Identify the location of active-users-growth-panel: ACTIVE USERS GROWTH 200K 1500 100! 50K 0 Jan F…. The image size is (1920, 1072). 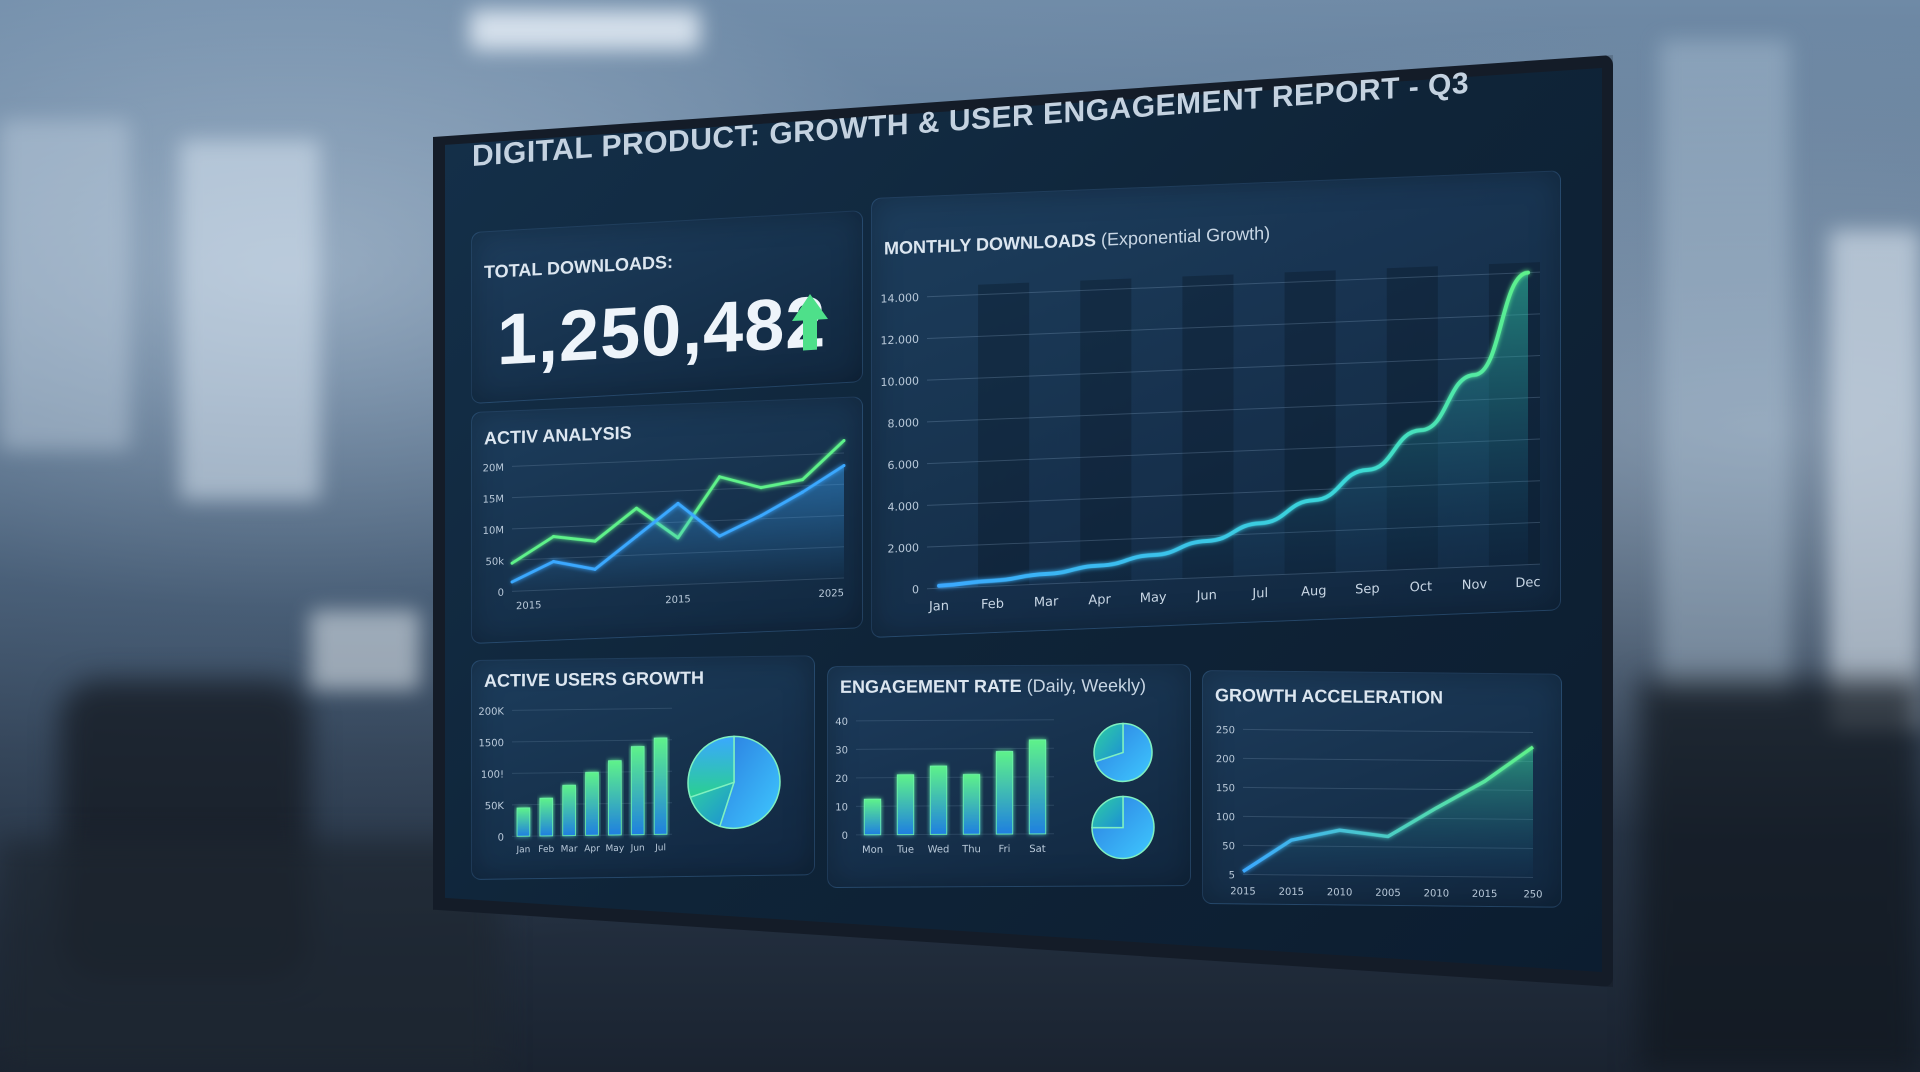
(643, 767).